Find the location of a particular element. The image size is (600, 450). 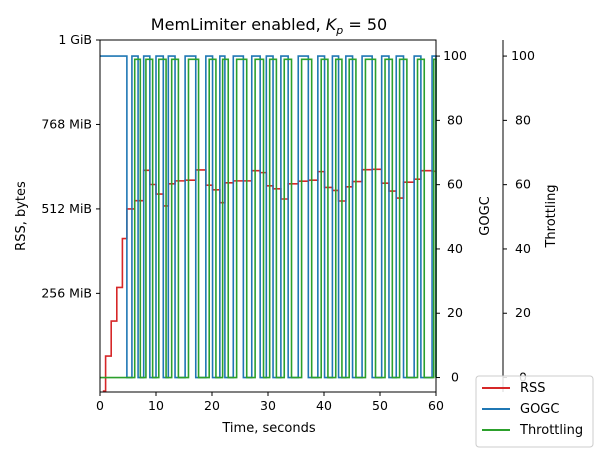

y-right-tick-label: 40 is located at coordinates (455, 248).